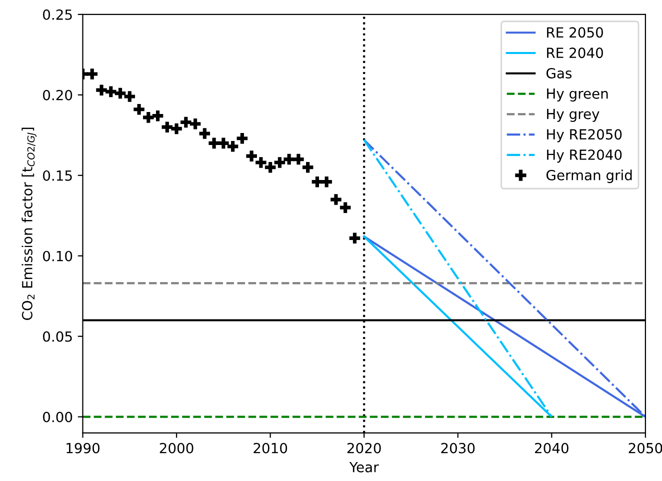 This screenshot has height=481, width=662. Describe the element at coordinates (364, 467) in the screenshot. I see `x-axis-title: Year` at that location.